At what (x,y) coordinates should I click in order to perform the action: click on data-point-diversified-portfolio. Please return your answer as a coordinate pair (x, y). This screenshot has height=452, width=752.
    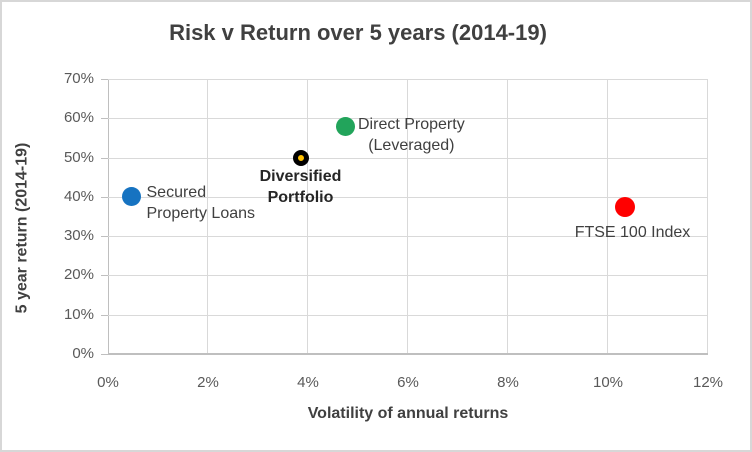
    Looking at the image, I should click on (300, 157).